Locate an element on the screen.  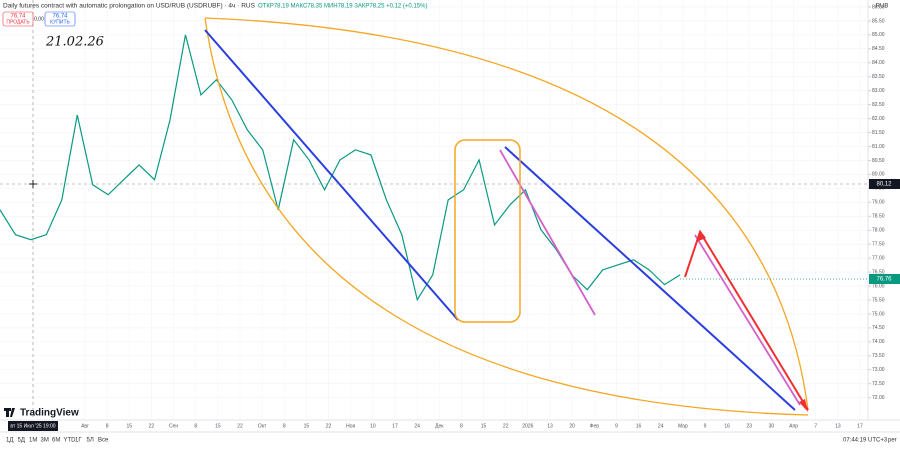
y-tick-label: 72.50 is located at coordinates (878, 384).